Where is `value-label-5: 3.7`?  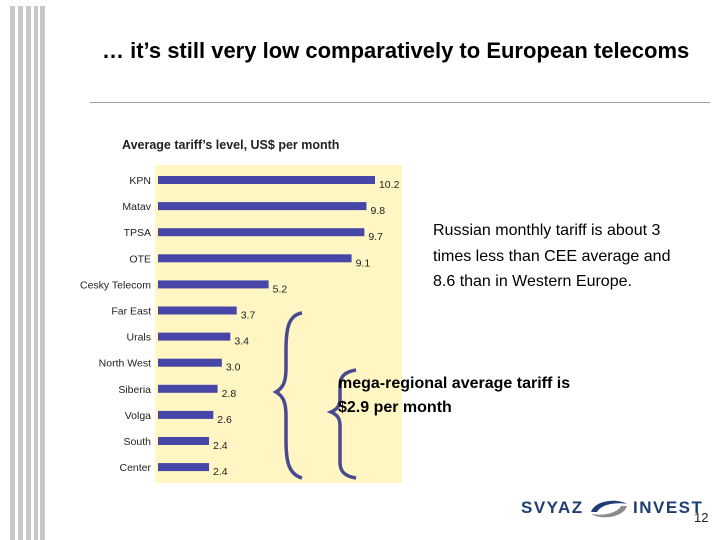 value-label-5: 3.7 is located at coordinates (248, 316).